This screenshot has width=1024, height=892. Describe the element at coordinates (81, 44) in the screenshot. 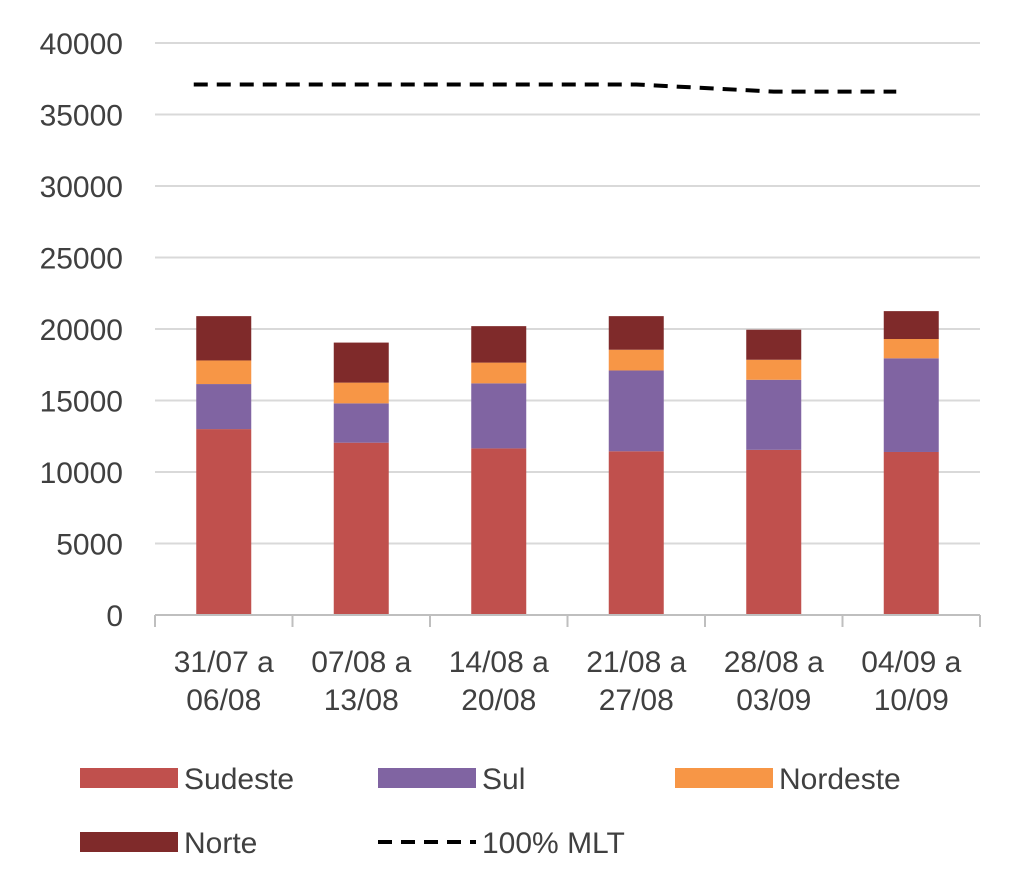

I see `y-tick-label: 40000` at that location.